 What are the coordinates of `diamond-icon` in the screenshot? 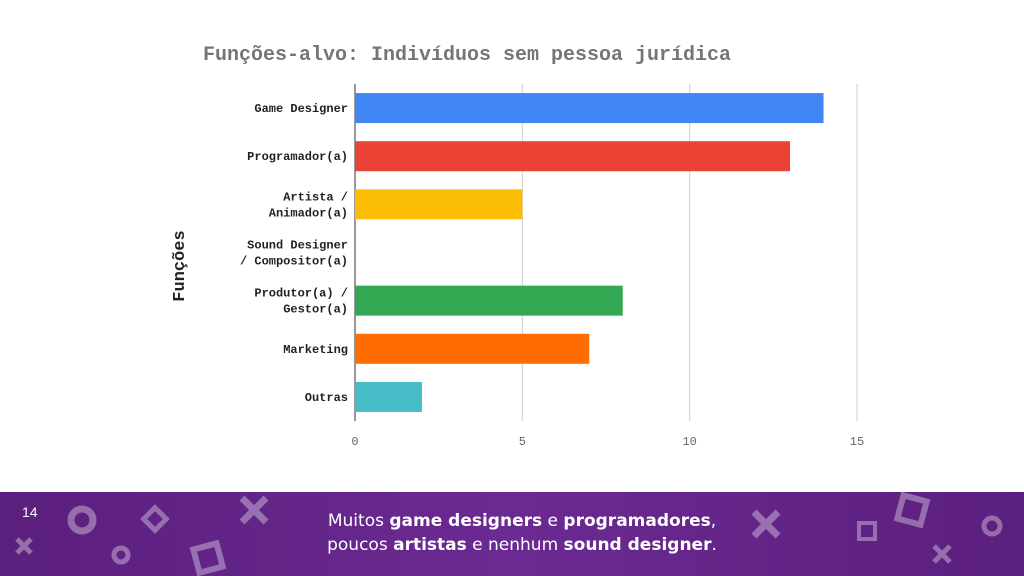 It's located at (155, 519).